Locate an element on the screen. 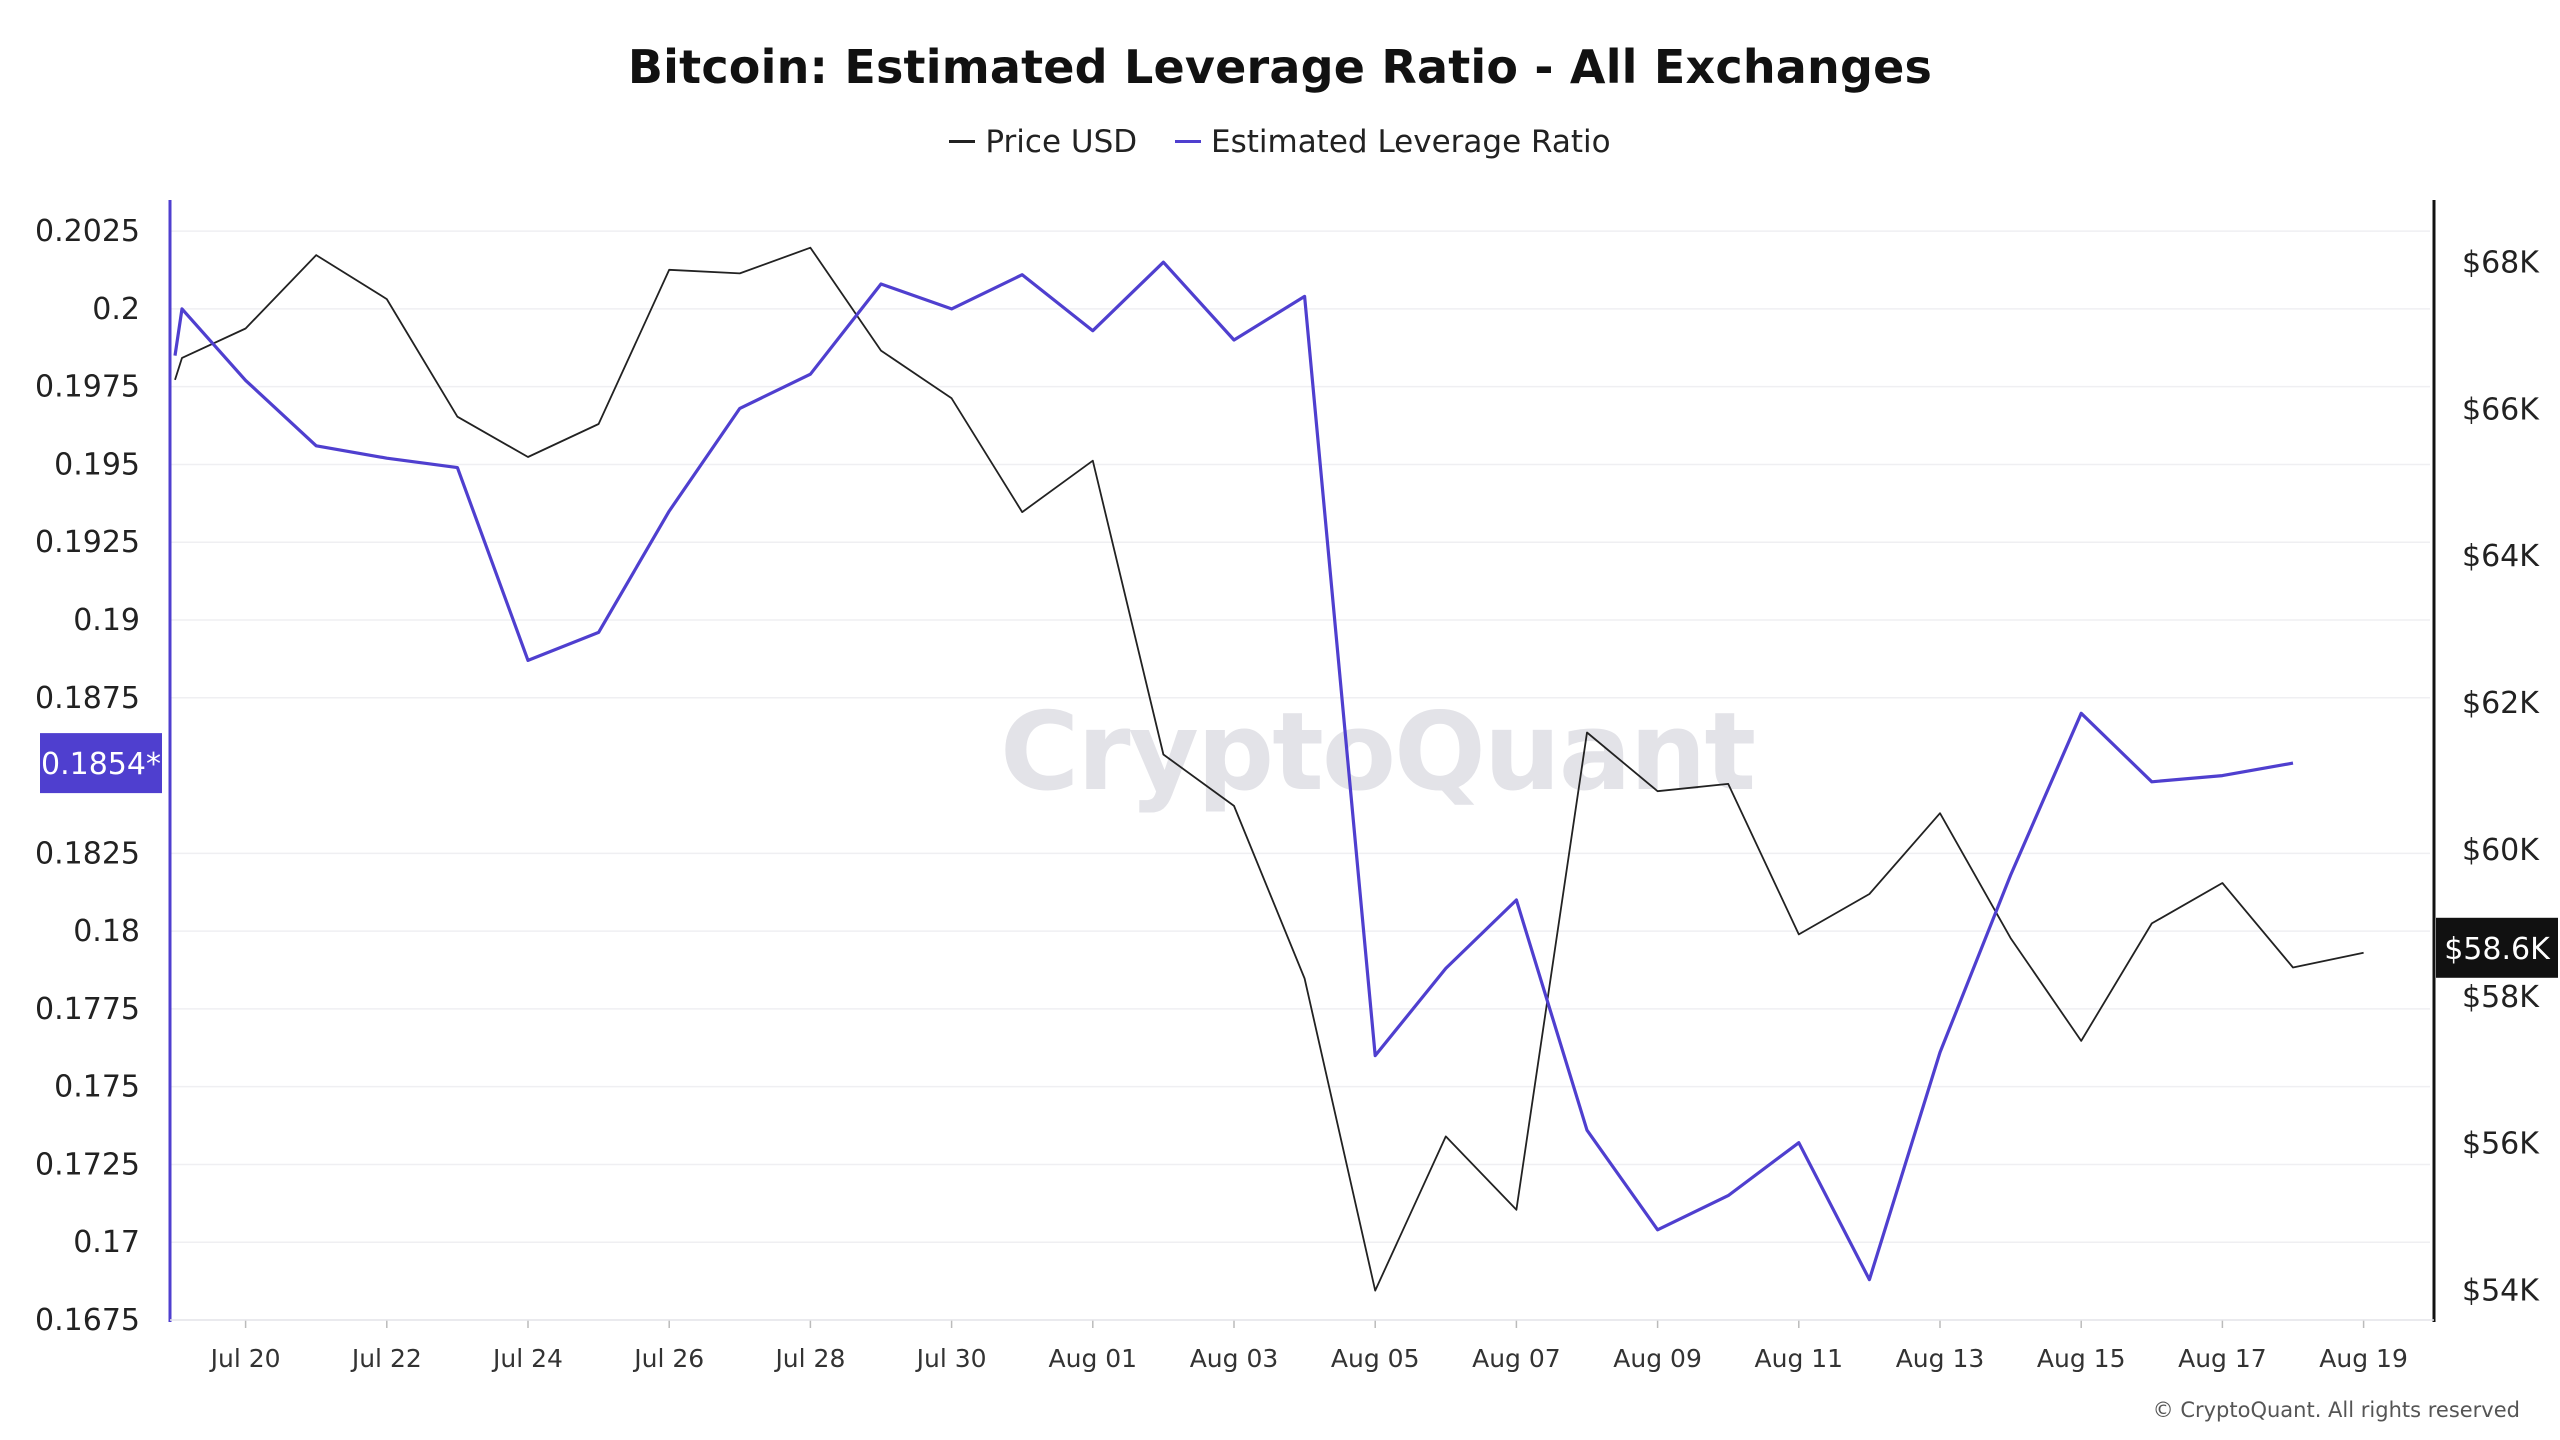  y-left-tick-label: 0.1875 is located at coordinates (87, 698).